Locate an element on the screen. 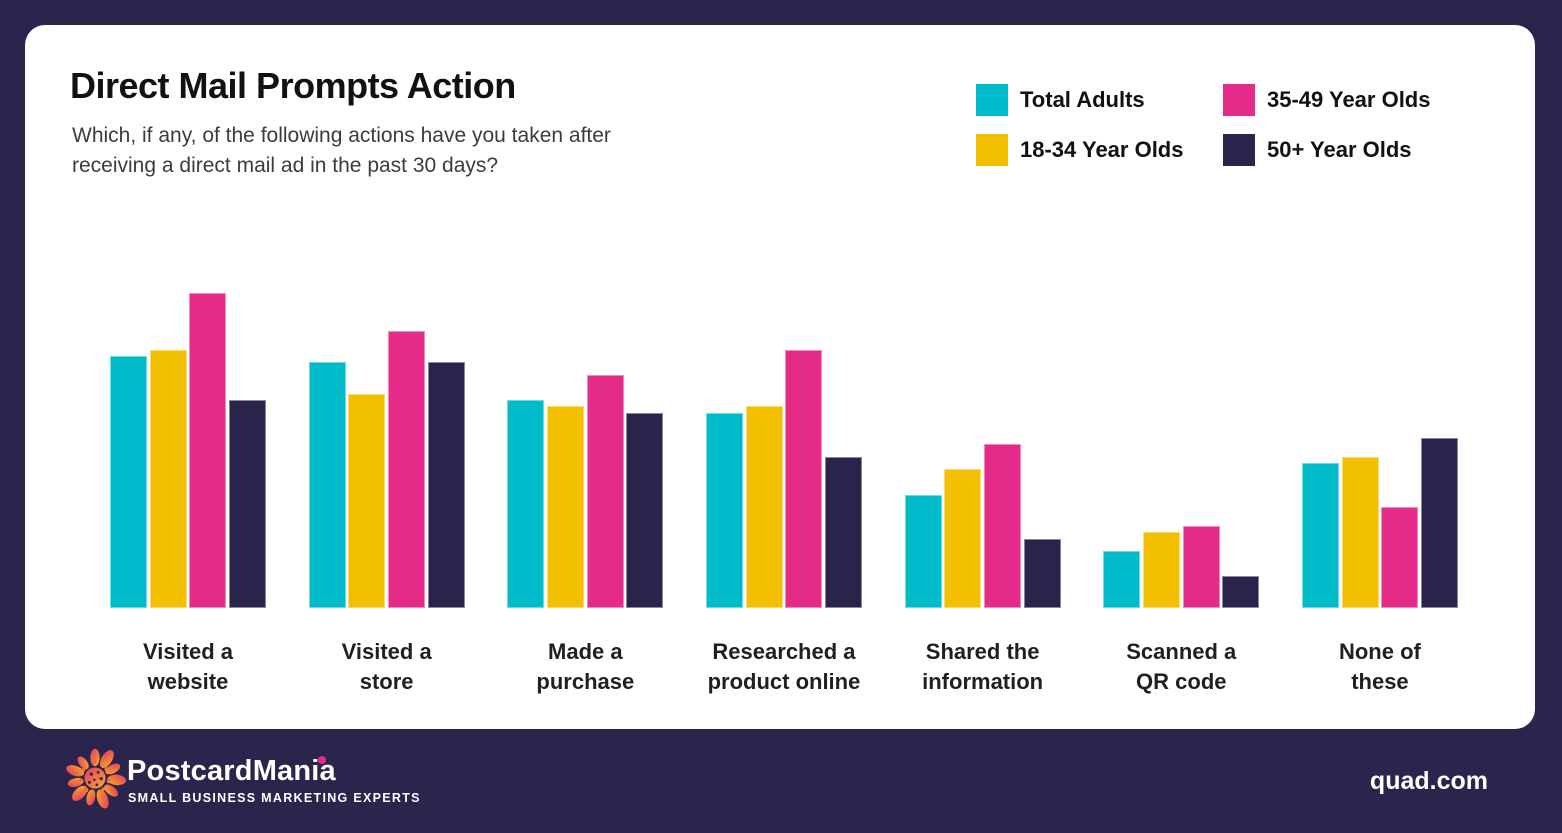 This screenshot has width=1562, height=833. brand-i-dot-icon is located at coordinates (322, 760).